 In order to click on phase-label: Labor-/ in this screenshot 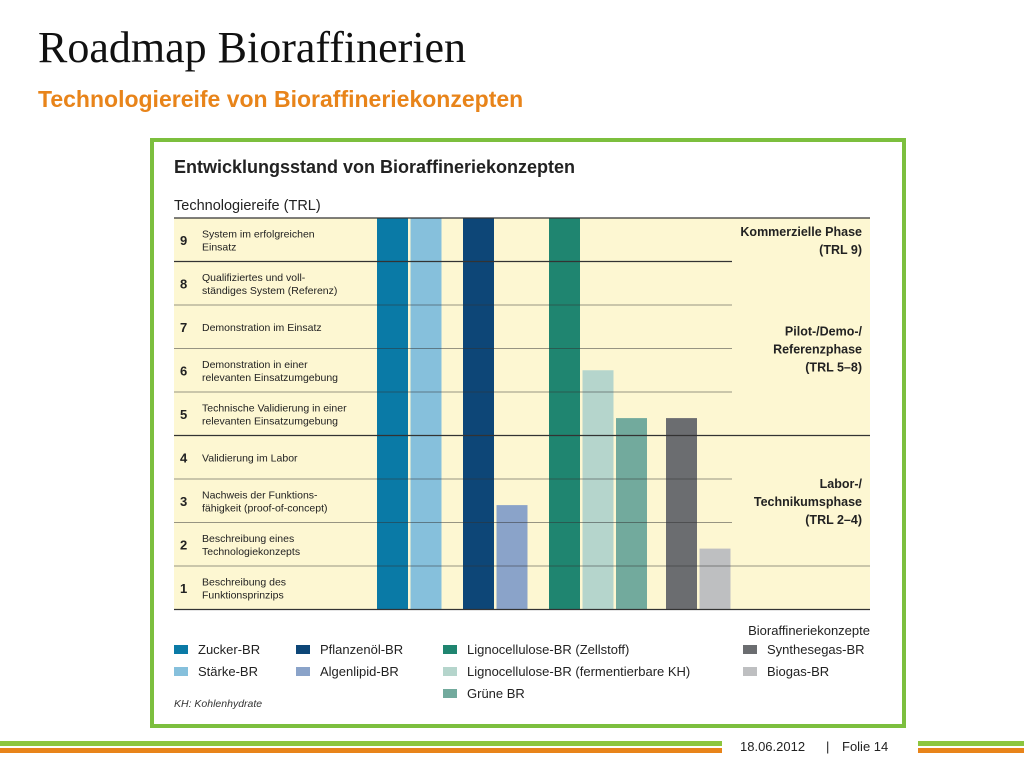, I will do `click(841, 484)`.